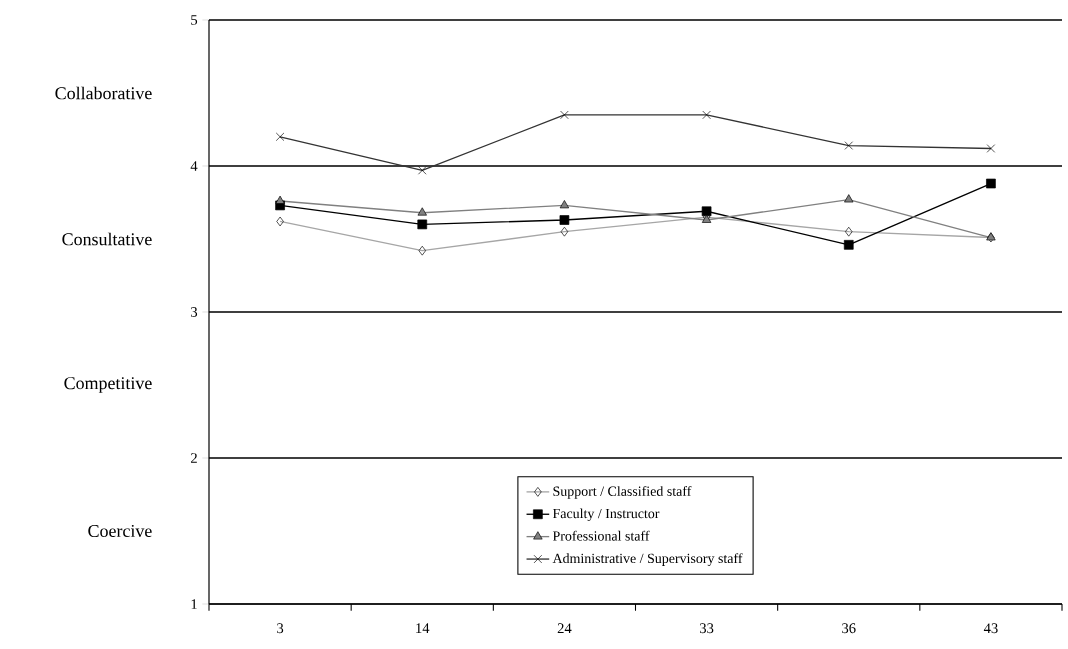  What do you see at coordinates (990, 628) in the screenshot?
I see `x-tick-label: 43` at bounding box center [990, 628].